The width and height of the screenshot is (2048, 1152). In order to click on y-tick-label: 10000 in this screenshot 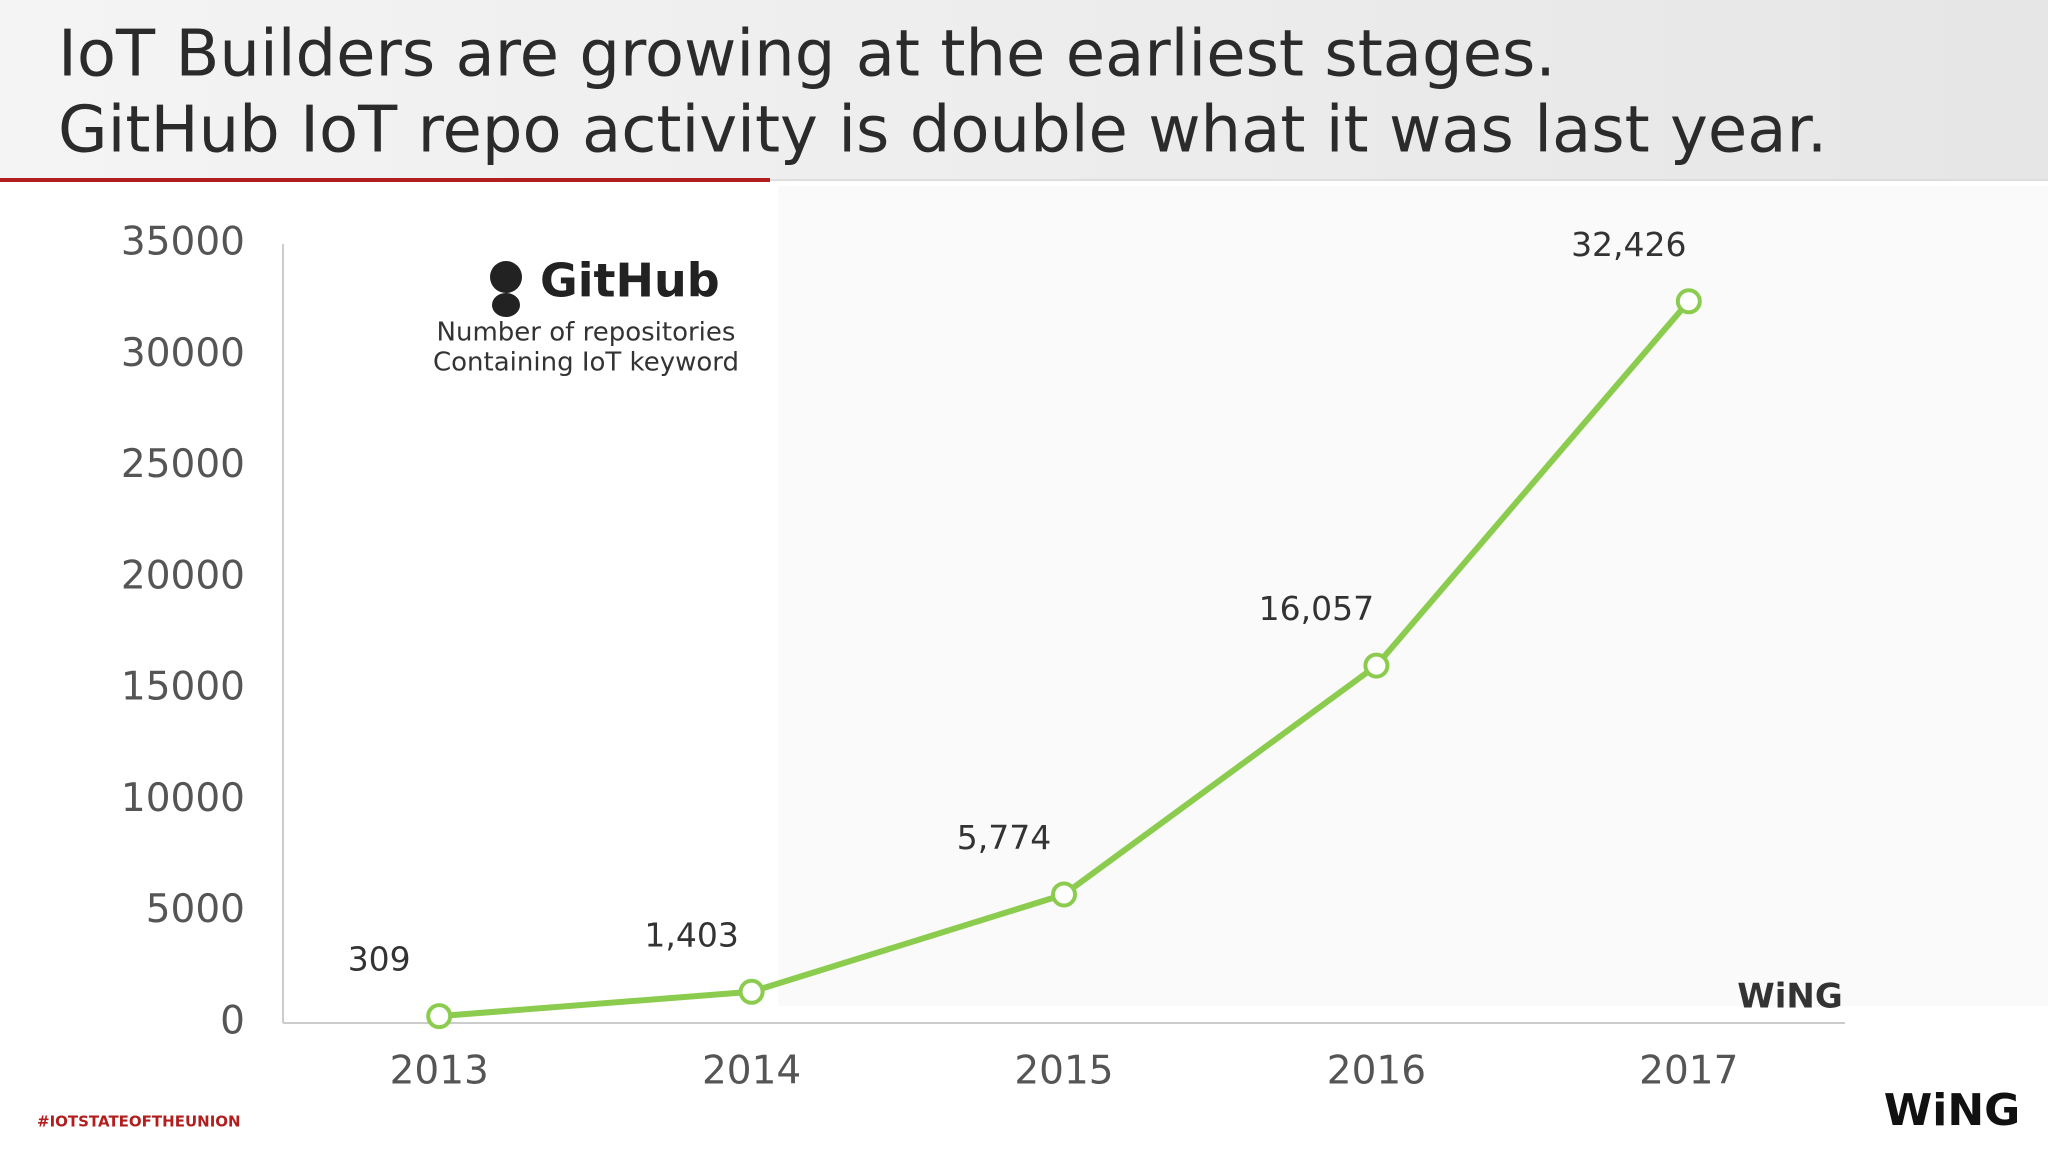, I will do `click(183, 798)`.